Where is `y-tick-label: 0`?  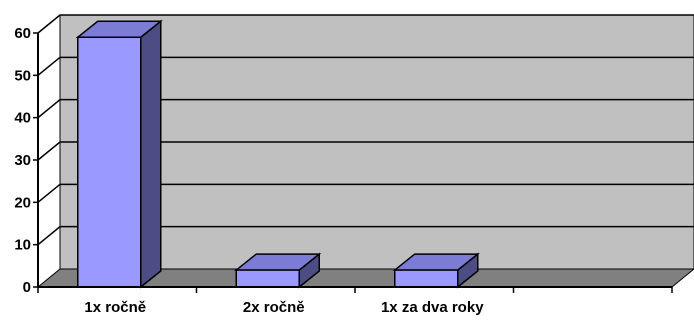
y-tick-label: 0 is located at coordinates (27, 287).